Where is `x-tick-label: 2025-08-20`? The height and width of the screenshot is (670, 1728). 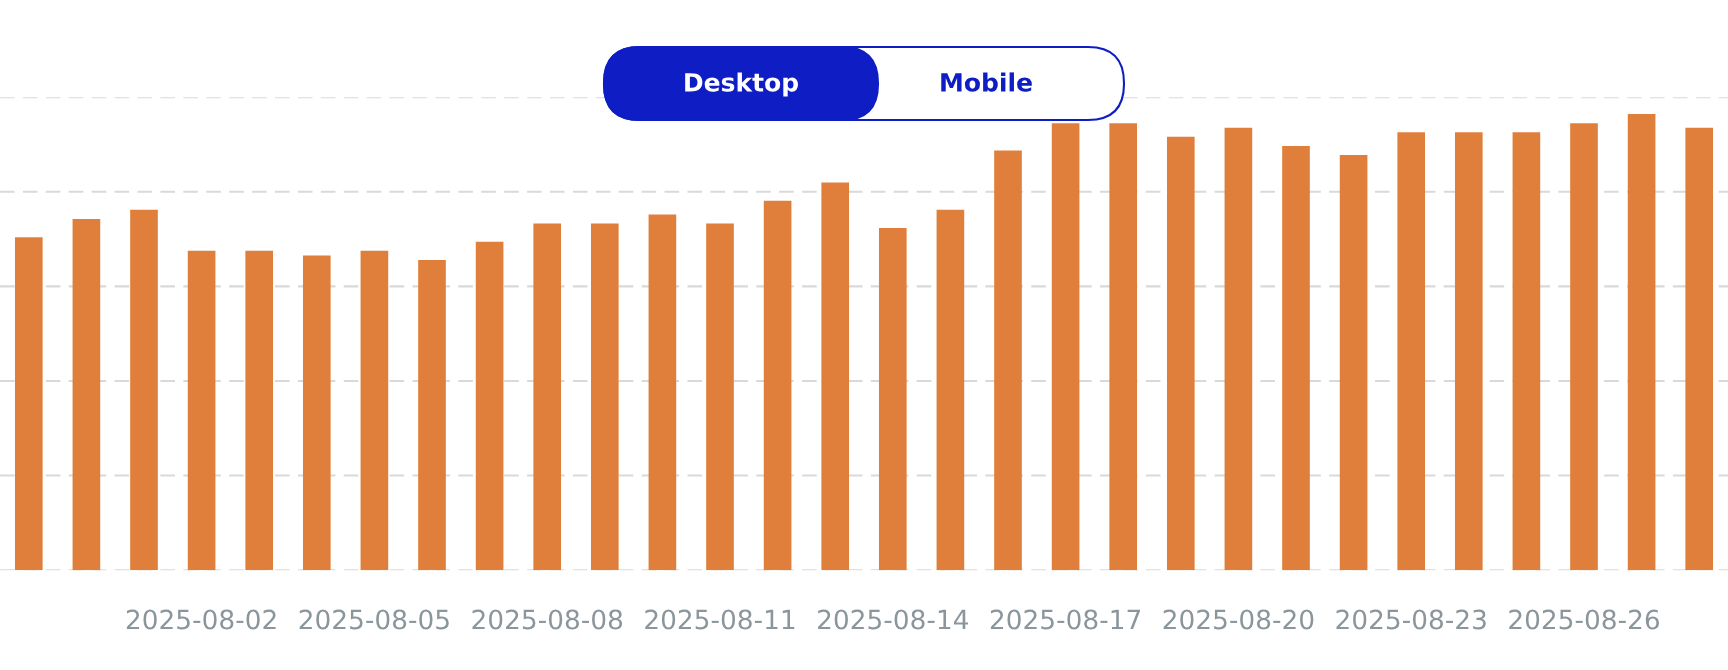 x-tick-label: 2025-08-20 is located at coordinates (1238, 619).